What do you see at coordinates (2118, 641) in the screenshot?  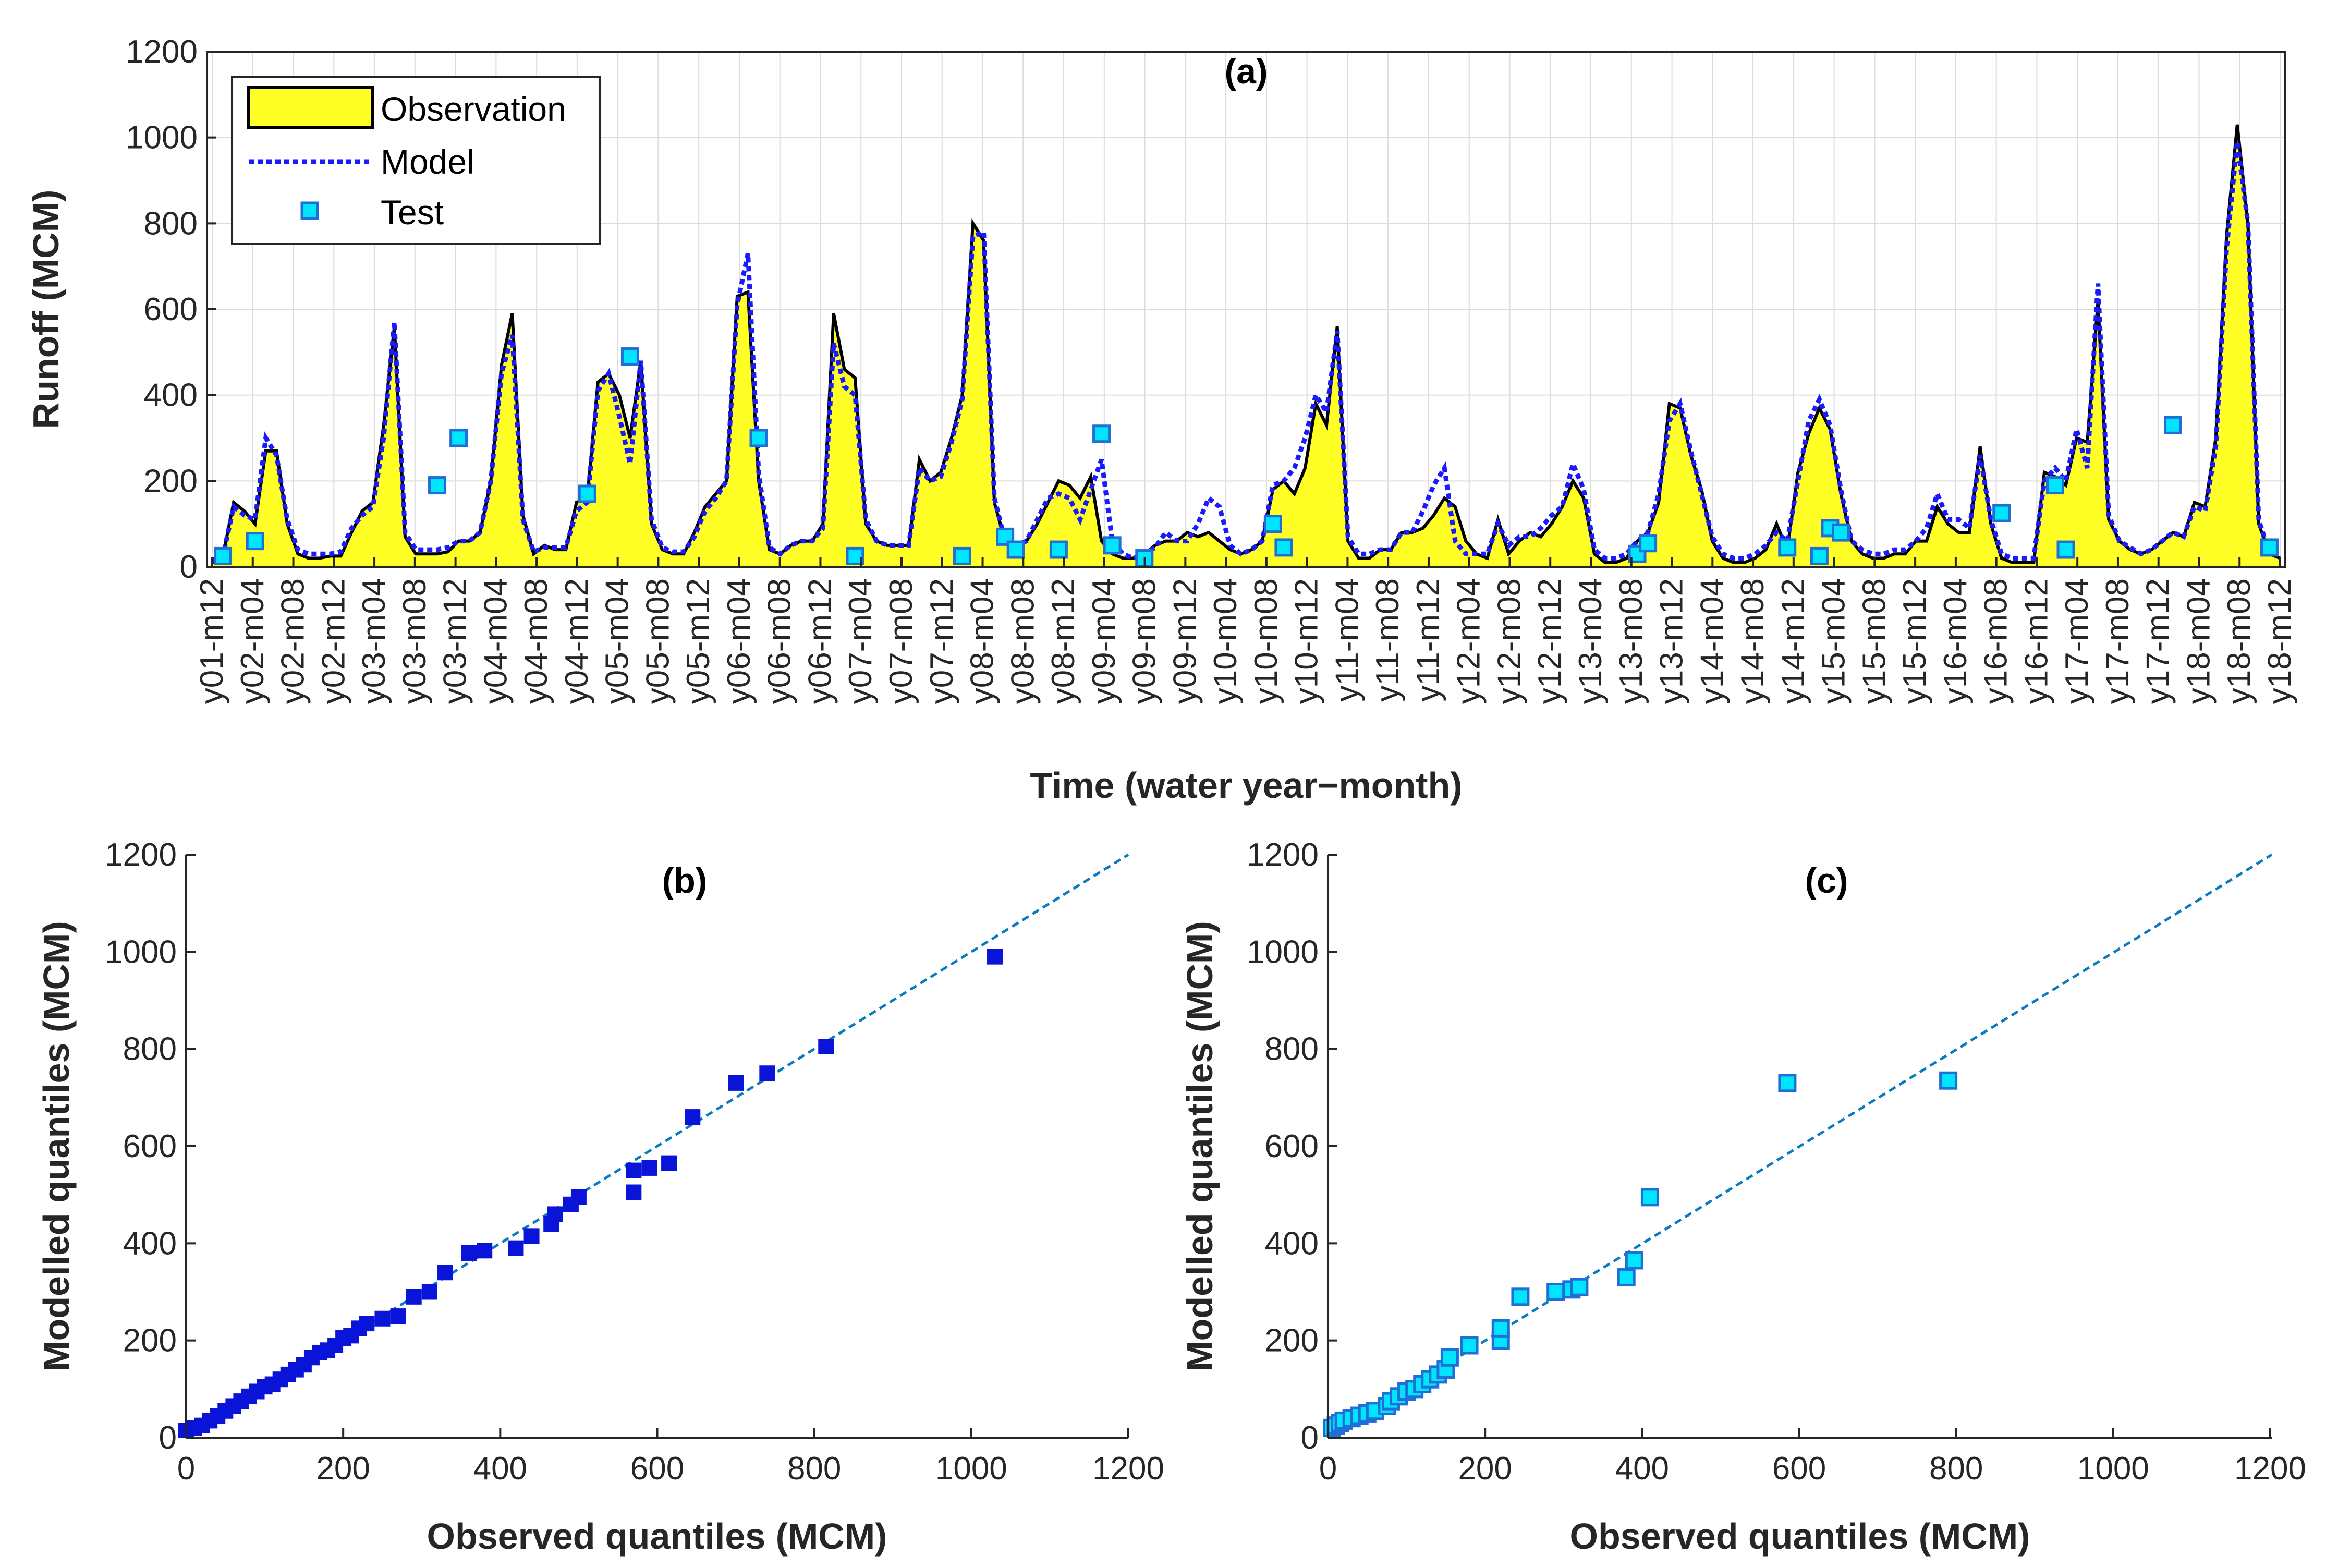 I see `x-tick-label: y17-m08` at bounding box center [2118, 641].